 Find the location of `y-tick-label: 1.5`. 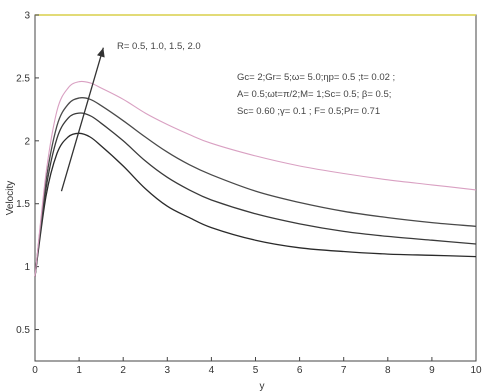

y-tick-label: 1.5 is located at coordinates (23, 204).